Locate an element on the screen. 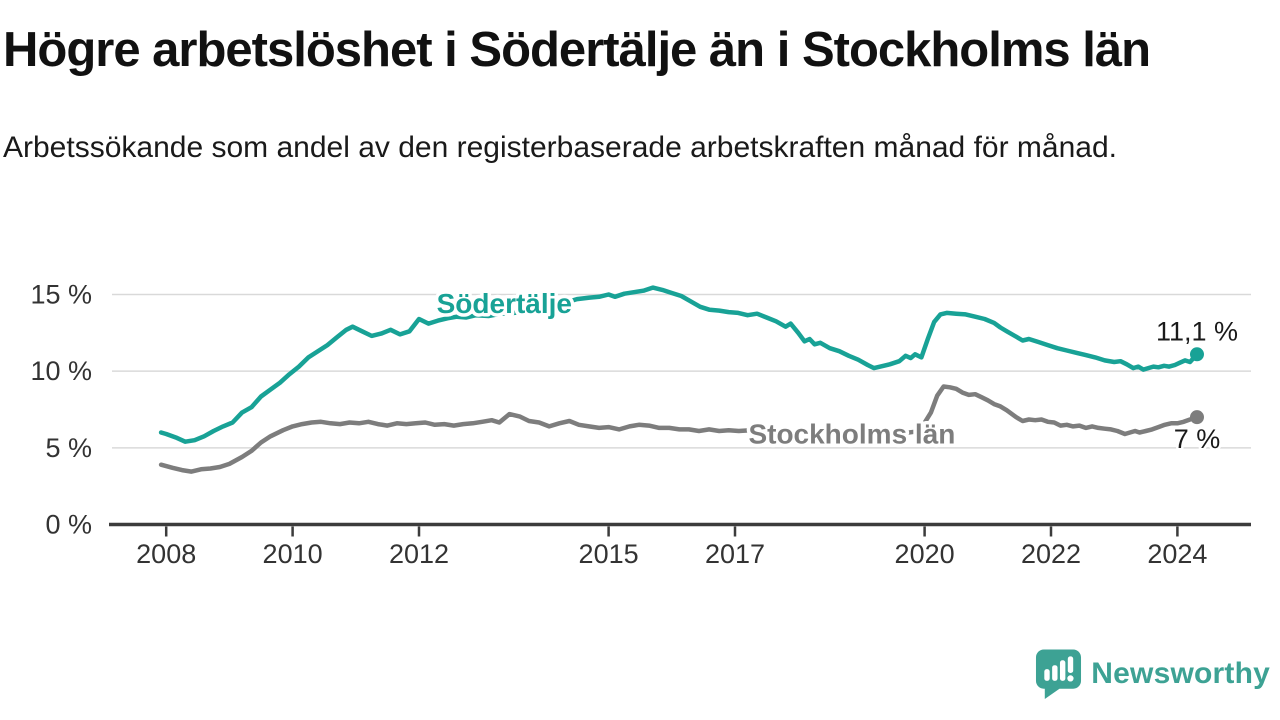  x-tick-label: 2024 is located at coordinates (1177, 554).